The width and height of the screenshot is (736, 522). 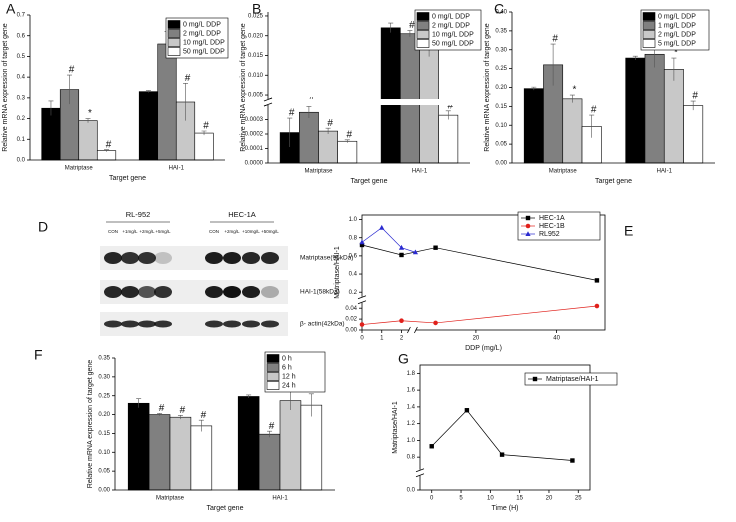 What do you see at coordinates (411, 424) in the screenshot?
I see `y-tick-label: 1.2` at bounding box center [411, 424].